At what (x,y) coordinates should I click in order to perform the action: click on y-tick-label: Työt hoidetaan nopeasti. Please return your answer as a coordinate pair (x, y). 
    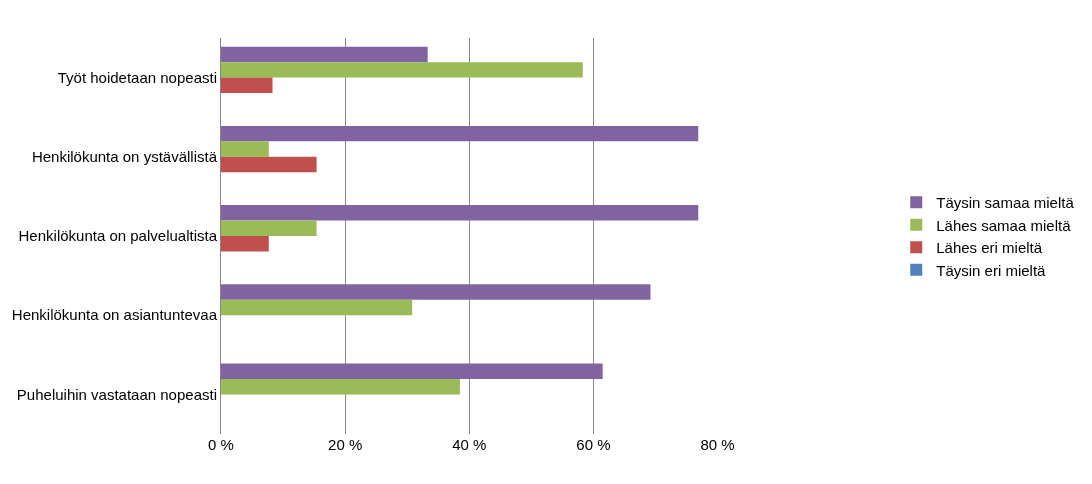
    Looking at the image, I should click on (137, 77).